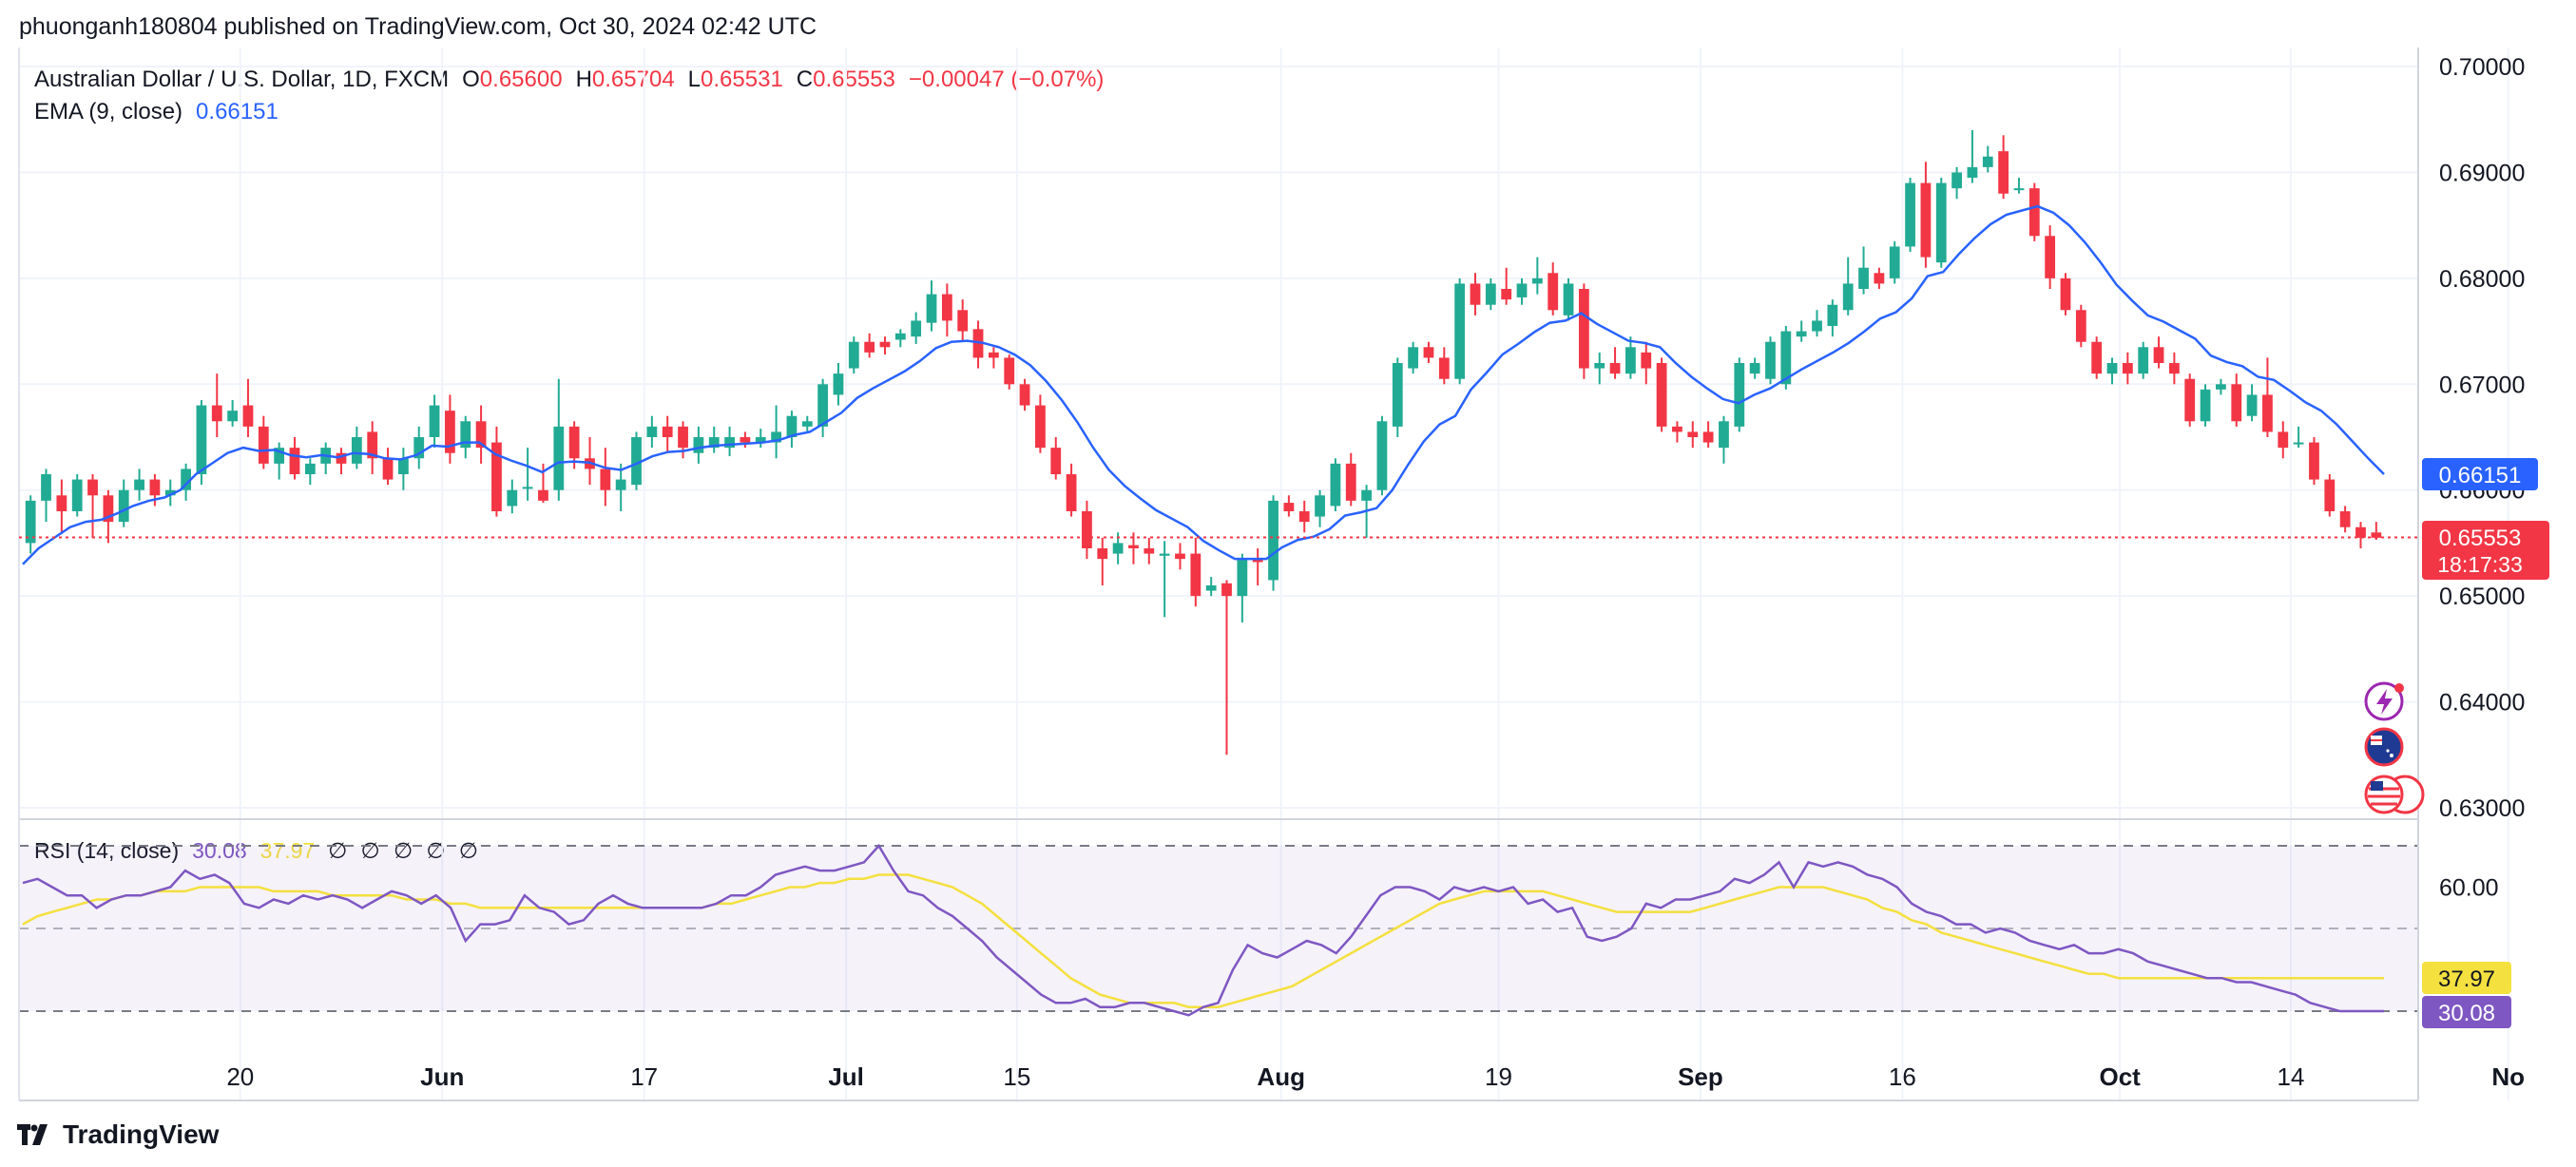 This screenshot has width=2576, height=1167. Describe the element at coordinates (118, 1134) in the screenshot. I see `tradingview-brand: TradingView` at that location.